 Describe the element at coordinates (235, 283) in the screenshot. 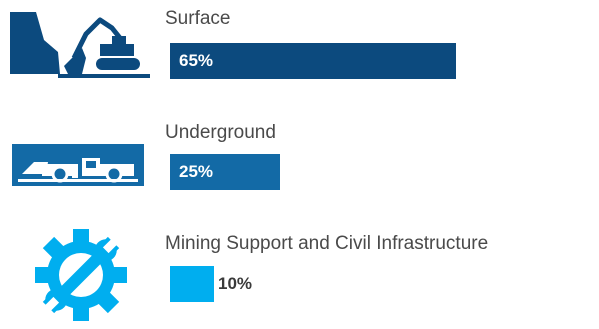

I see `data-label: 10%` at that location.